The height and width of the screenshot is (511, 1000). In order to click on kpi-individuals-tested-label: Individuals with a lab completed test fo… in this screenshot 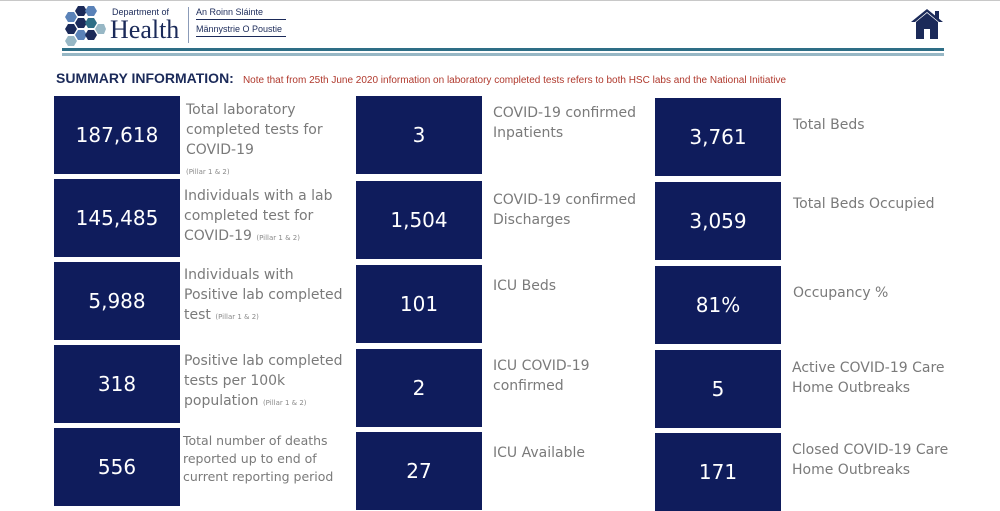, I will do `click(264, 217)`.